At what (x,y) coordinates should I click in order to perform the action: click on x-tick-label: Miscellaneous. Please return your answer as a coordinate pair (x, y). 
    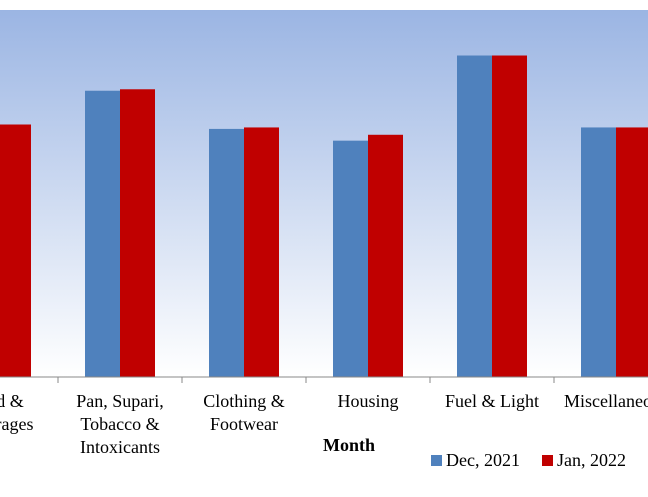
    Looking at the image, I should click on (606, 401).